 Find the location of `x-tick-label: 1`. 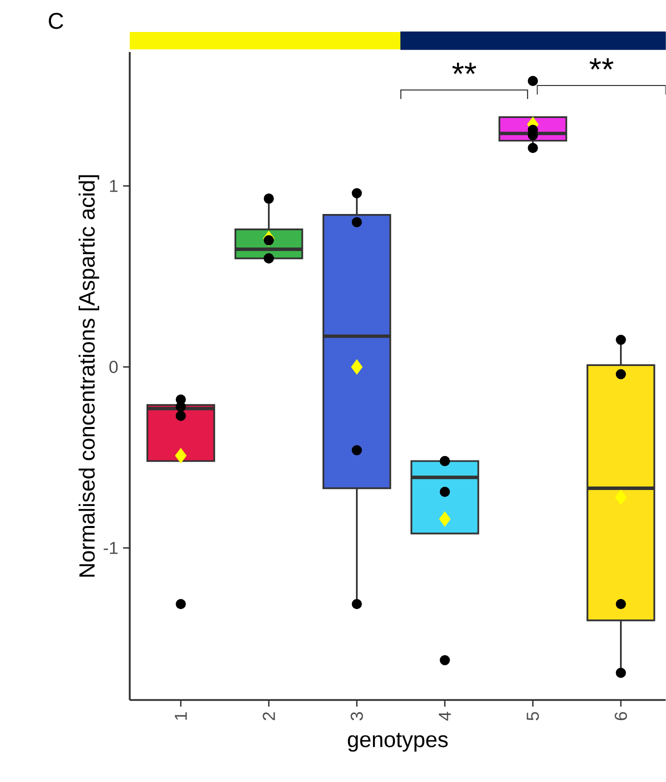

x-tick-label: 1 is located at coordinates (180, 716).